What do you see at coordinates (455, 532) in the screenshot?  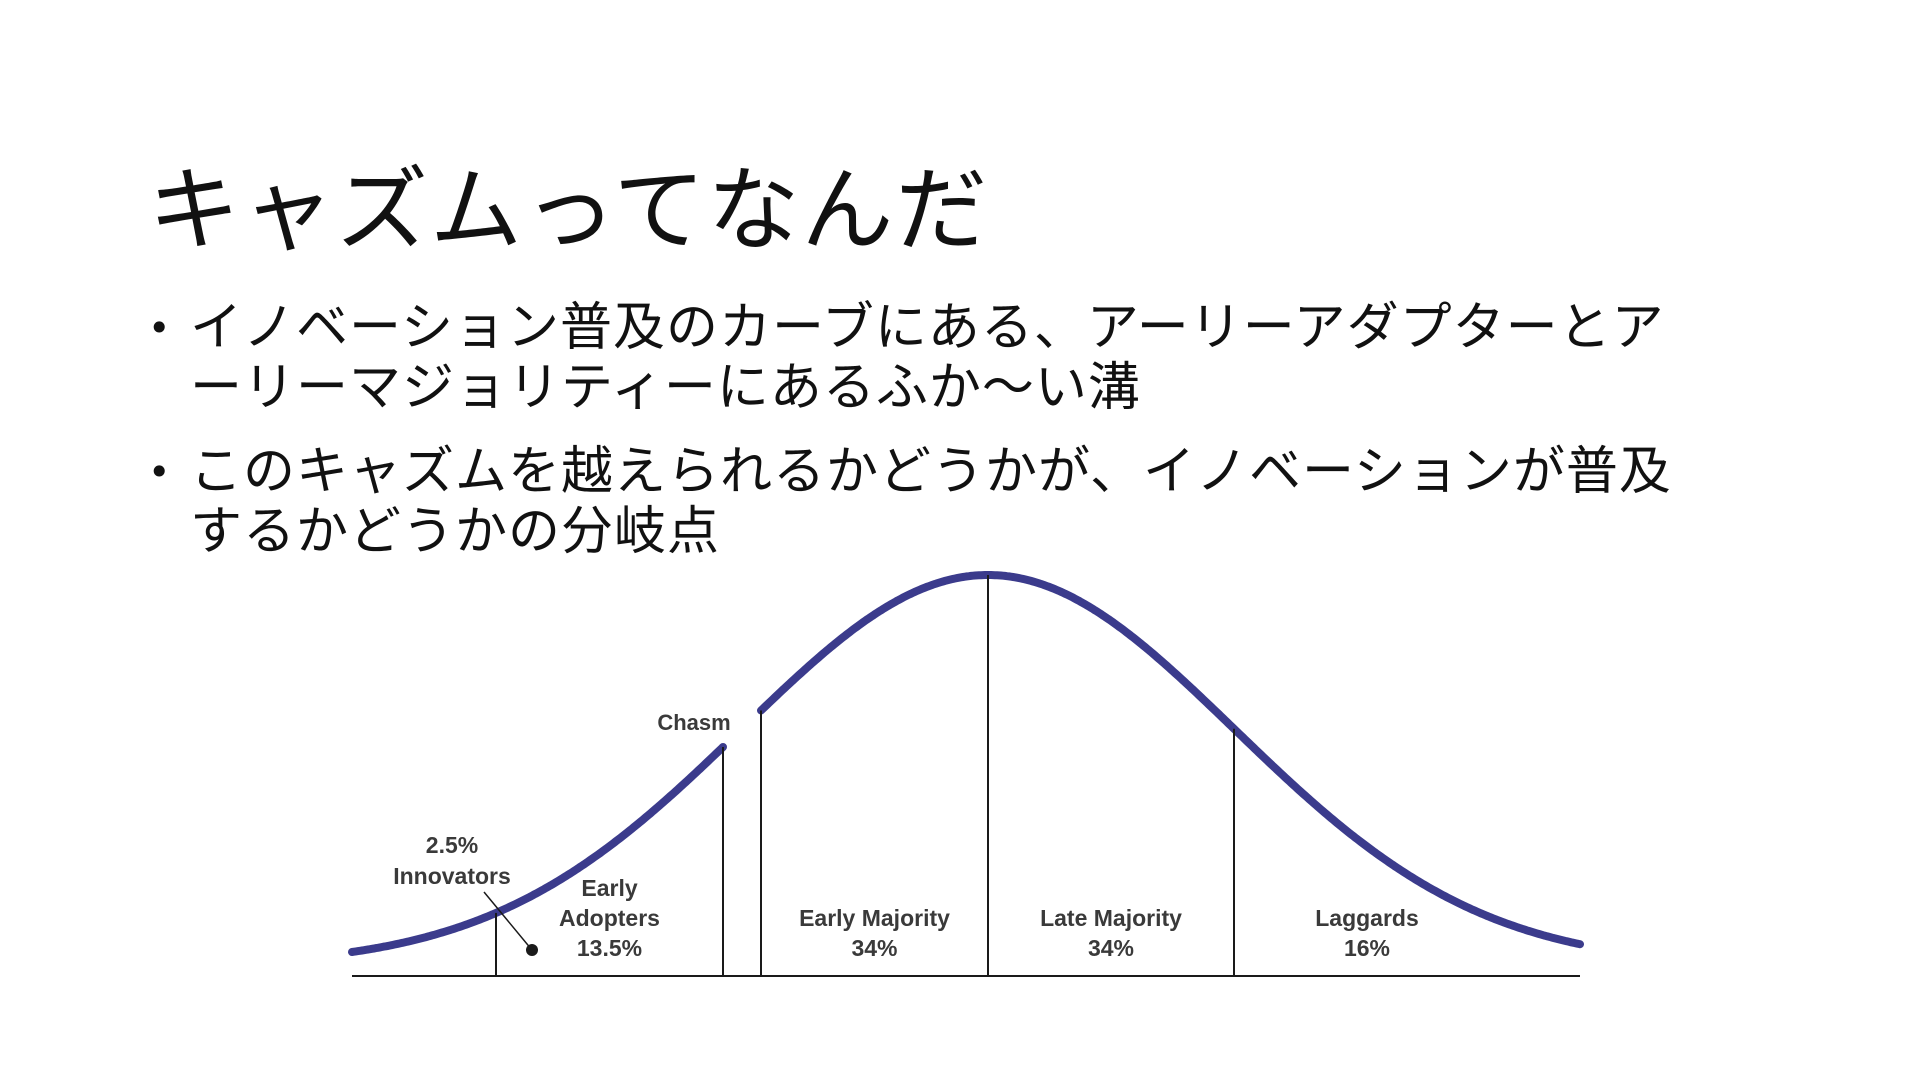 I see `bullet-text-line: するかどうかの分岐点` at bounding box center [455, 532].